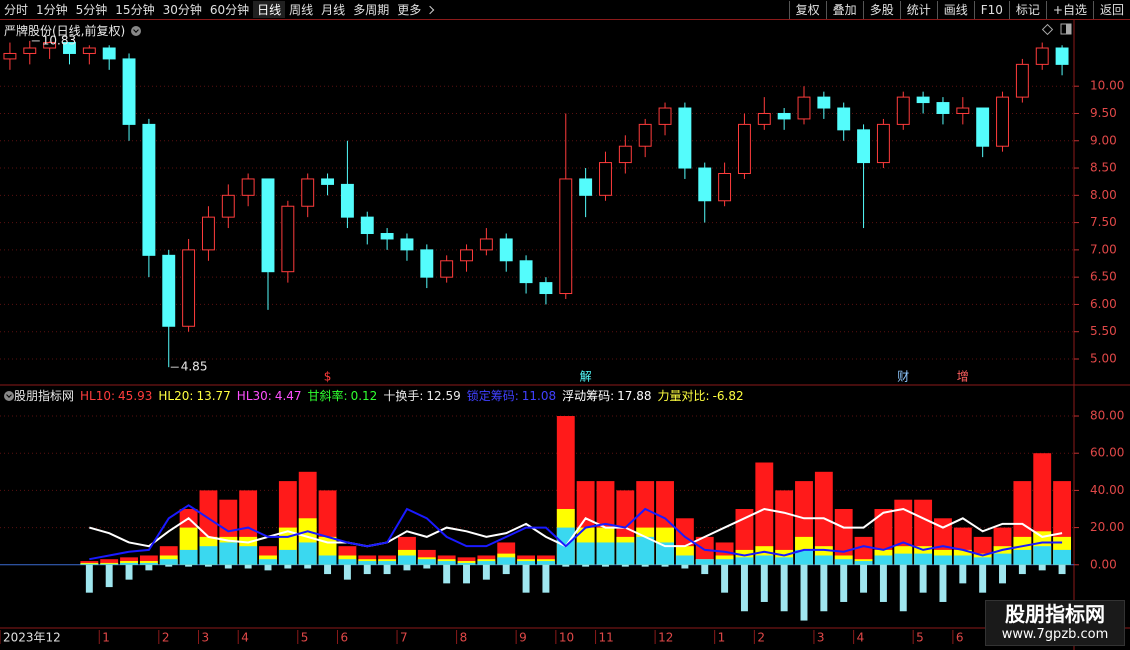 This screenshot has width=1130, height=650. Describe the element at coordinates (1047, 29) in the screenshot. I see `diamond-icon` at that location.